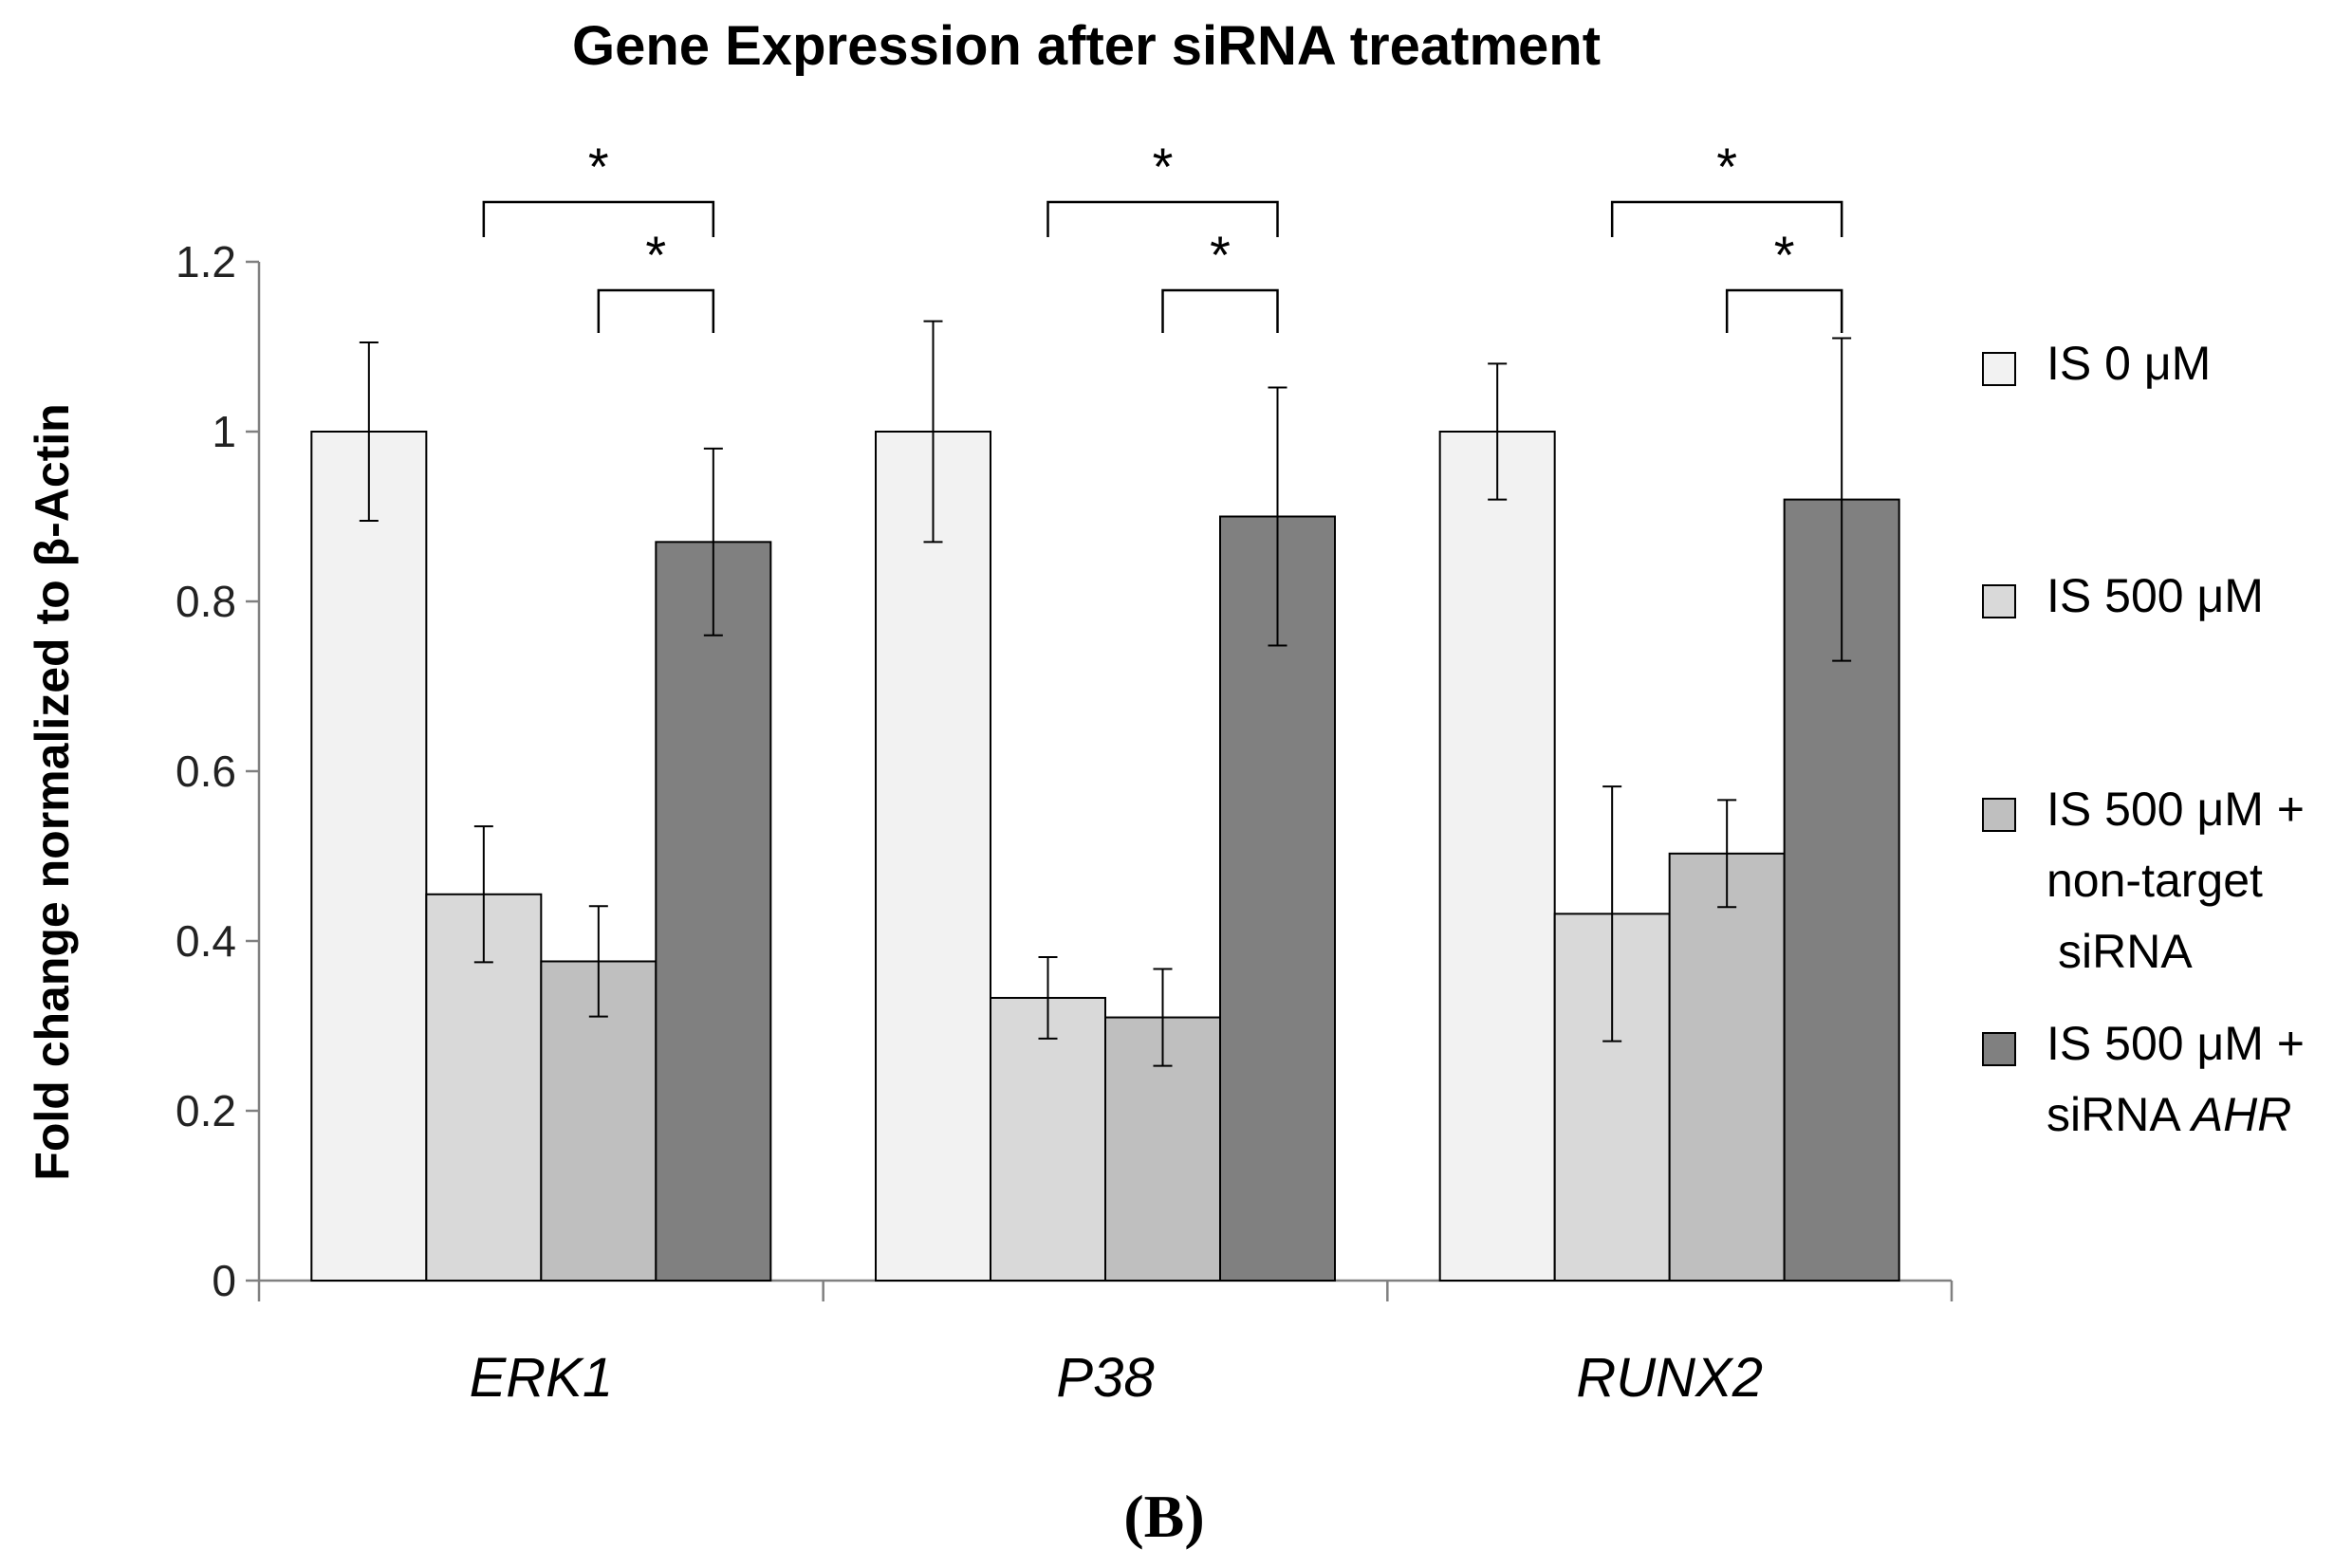 The width and height of the screenshot is (2352, 1568). I want to click on y-tick-label: 1, so click(224, 432).